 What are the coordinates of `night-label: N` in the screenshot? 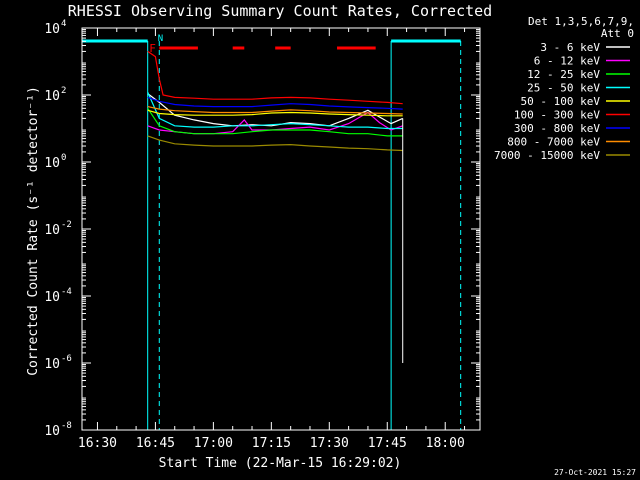 It's located at (160, 39).